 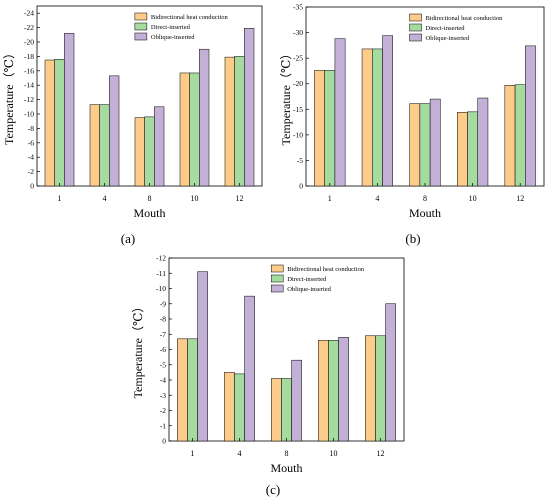 I want to click on y-tick-label: -35, so click(x=298, y=7).